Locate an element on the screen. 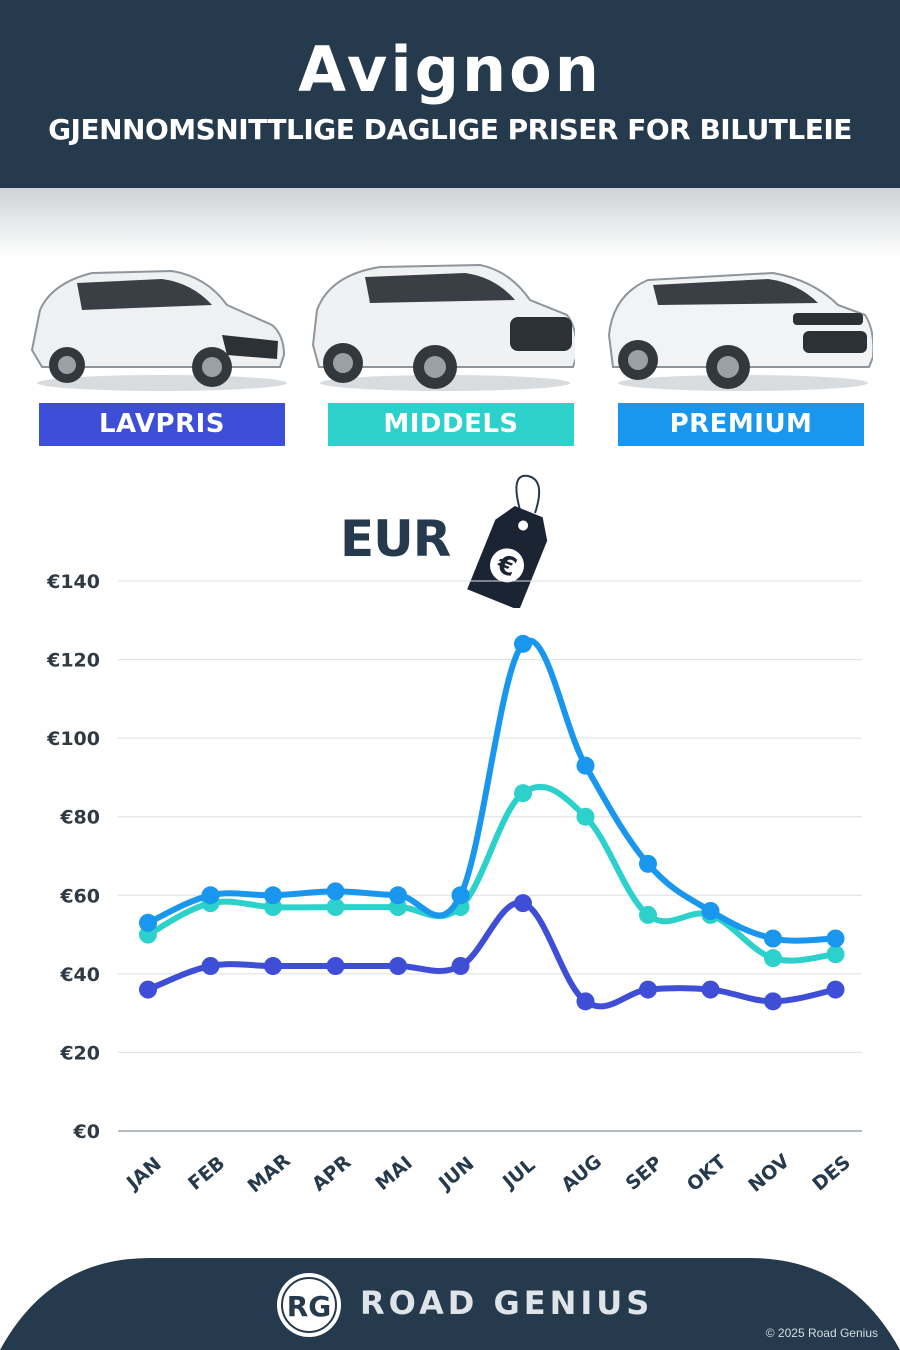 This screenshot has height=1350, width=900. x-tick-label: MAR is located at coordinates (269, 1173).